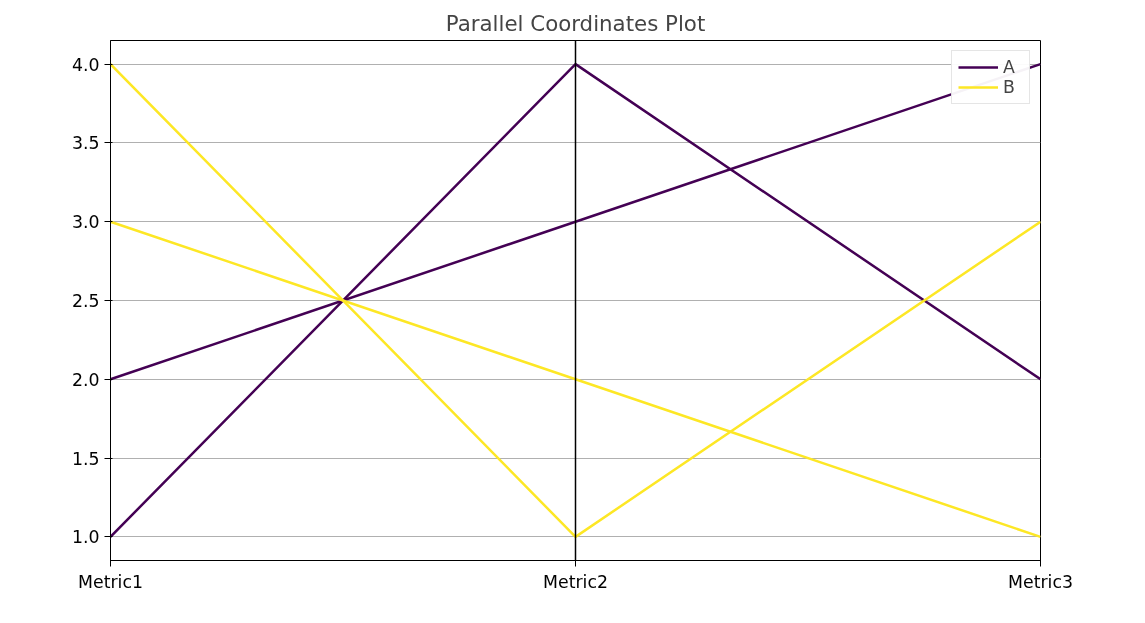  What do you see at coordinates (85, 301) in the screenshot?
I see `y-tick-label: 2.5` at bounding box center [85, 301].